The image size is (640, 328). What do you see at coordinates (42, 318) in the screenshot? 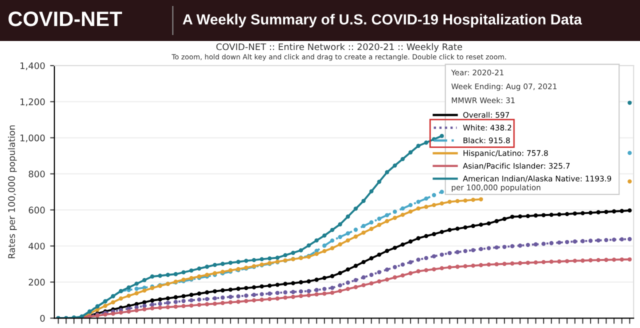
I see `y-tick-label: 0` at bounding box center [42, 318].